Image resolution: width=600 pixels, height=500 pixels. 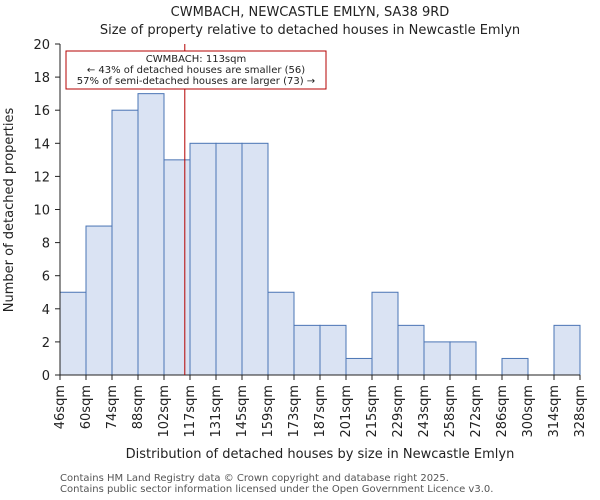 What do you see at coordinates (41, 111) in the screenshot?
I see `y-tick-label: 16` at bounding box center [41, 111].